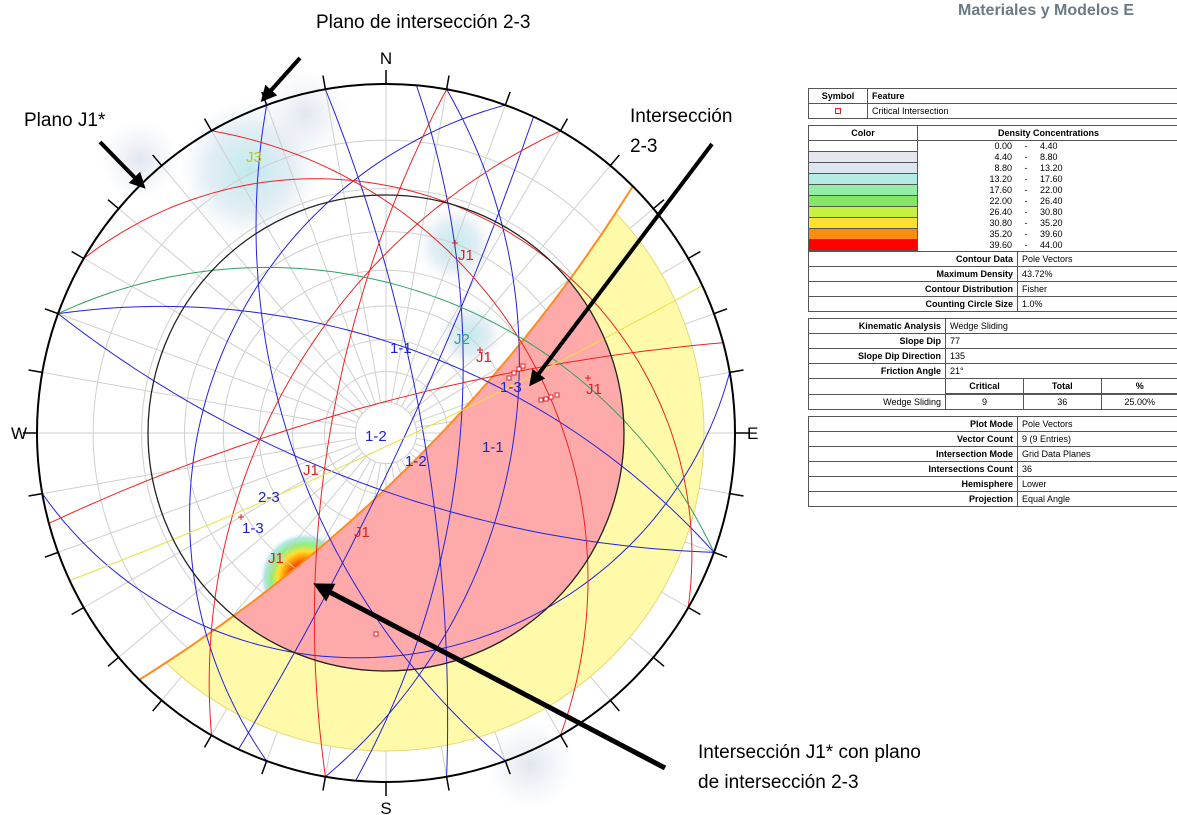 This screenshot has height=815, width=1177. Describe the element at coordinates (1051, 179) in the screenshot. I see `range-value: 17.60` at that location.